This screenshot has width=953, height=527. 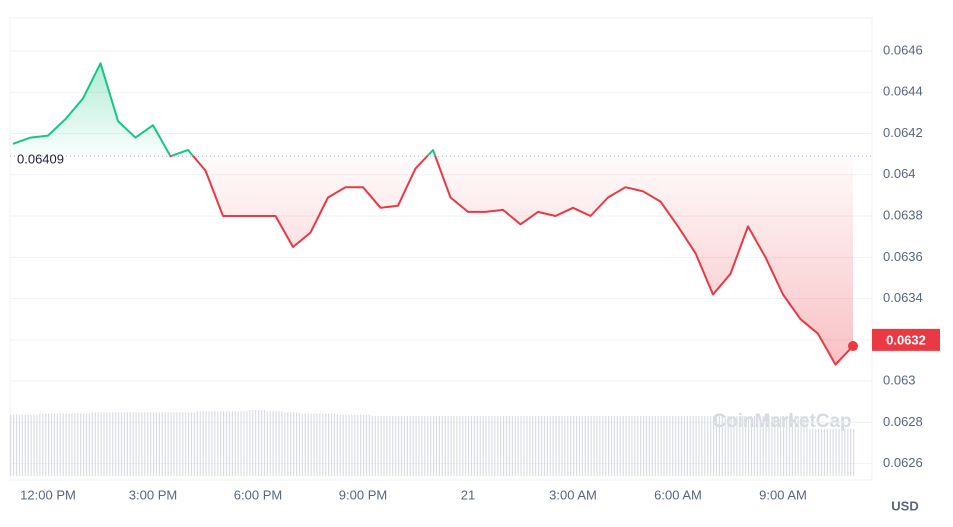 I want to click on x-tick-label: 3:00 PM, so click(x=153, y=494).